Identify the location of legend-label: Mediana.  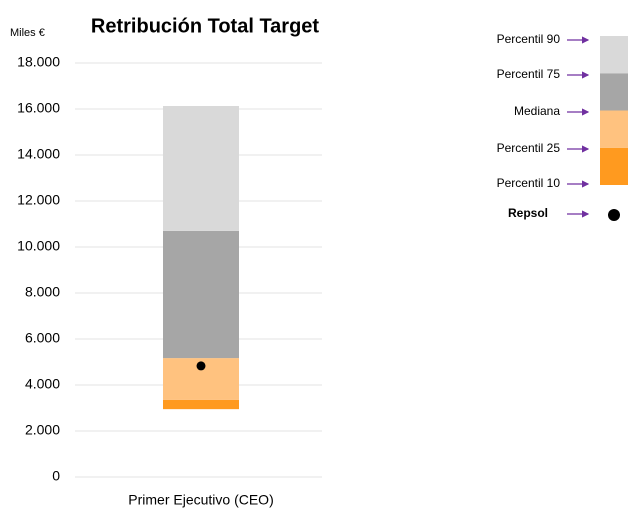
(537, 111).